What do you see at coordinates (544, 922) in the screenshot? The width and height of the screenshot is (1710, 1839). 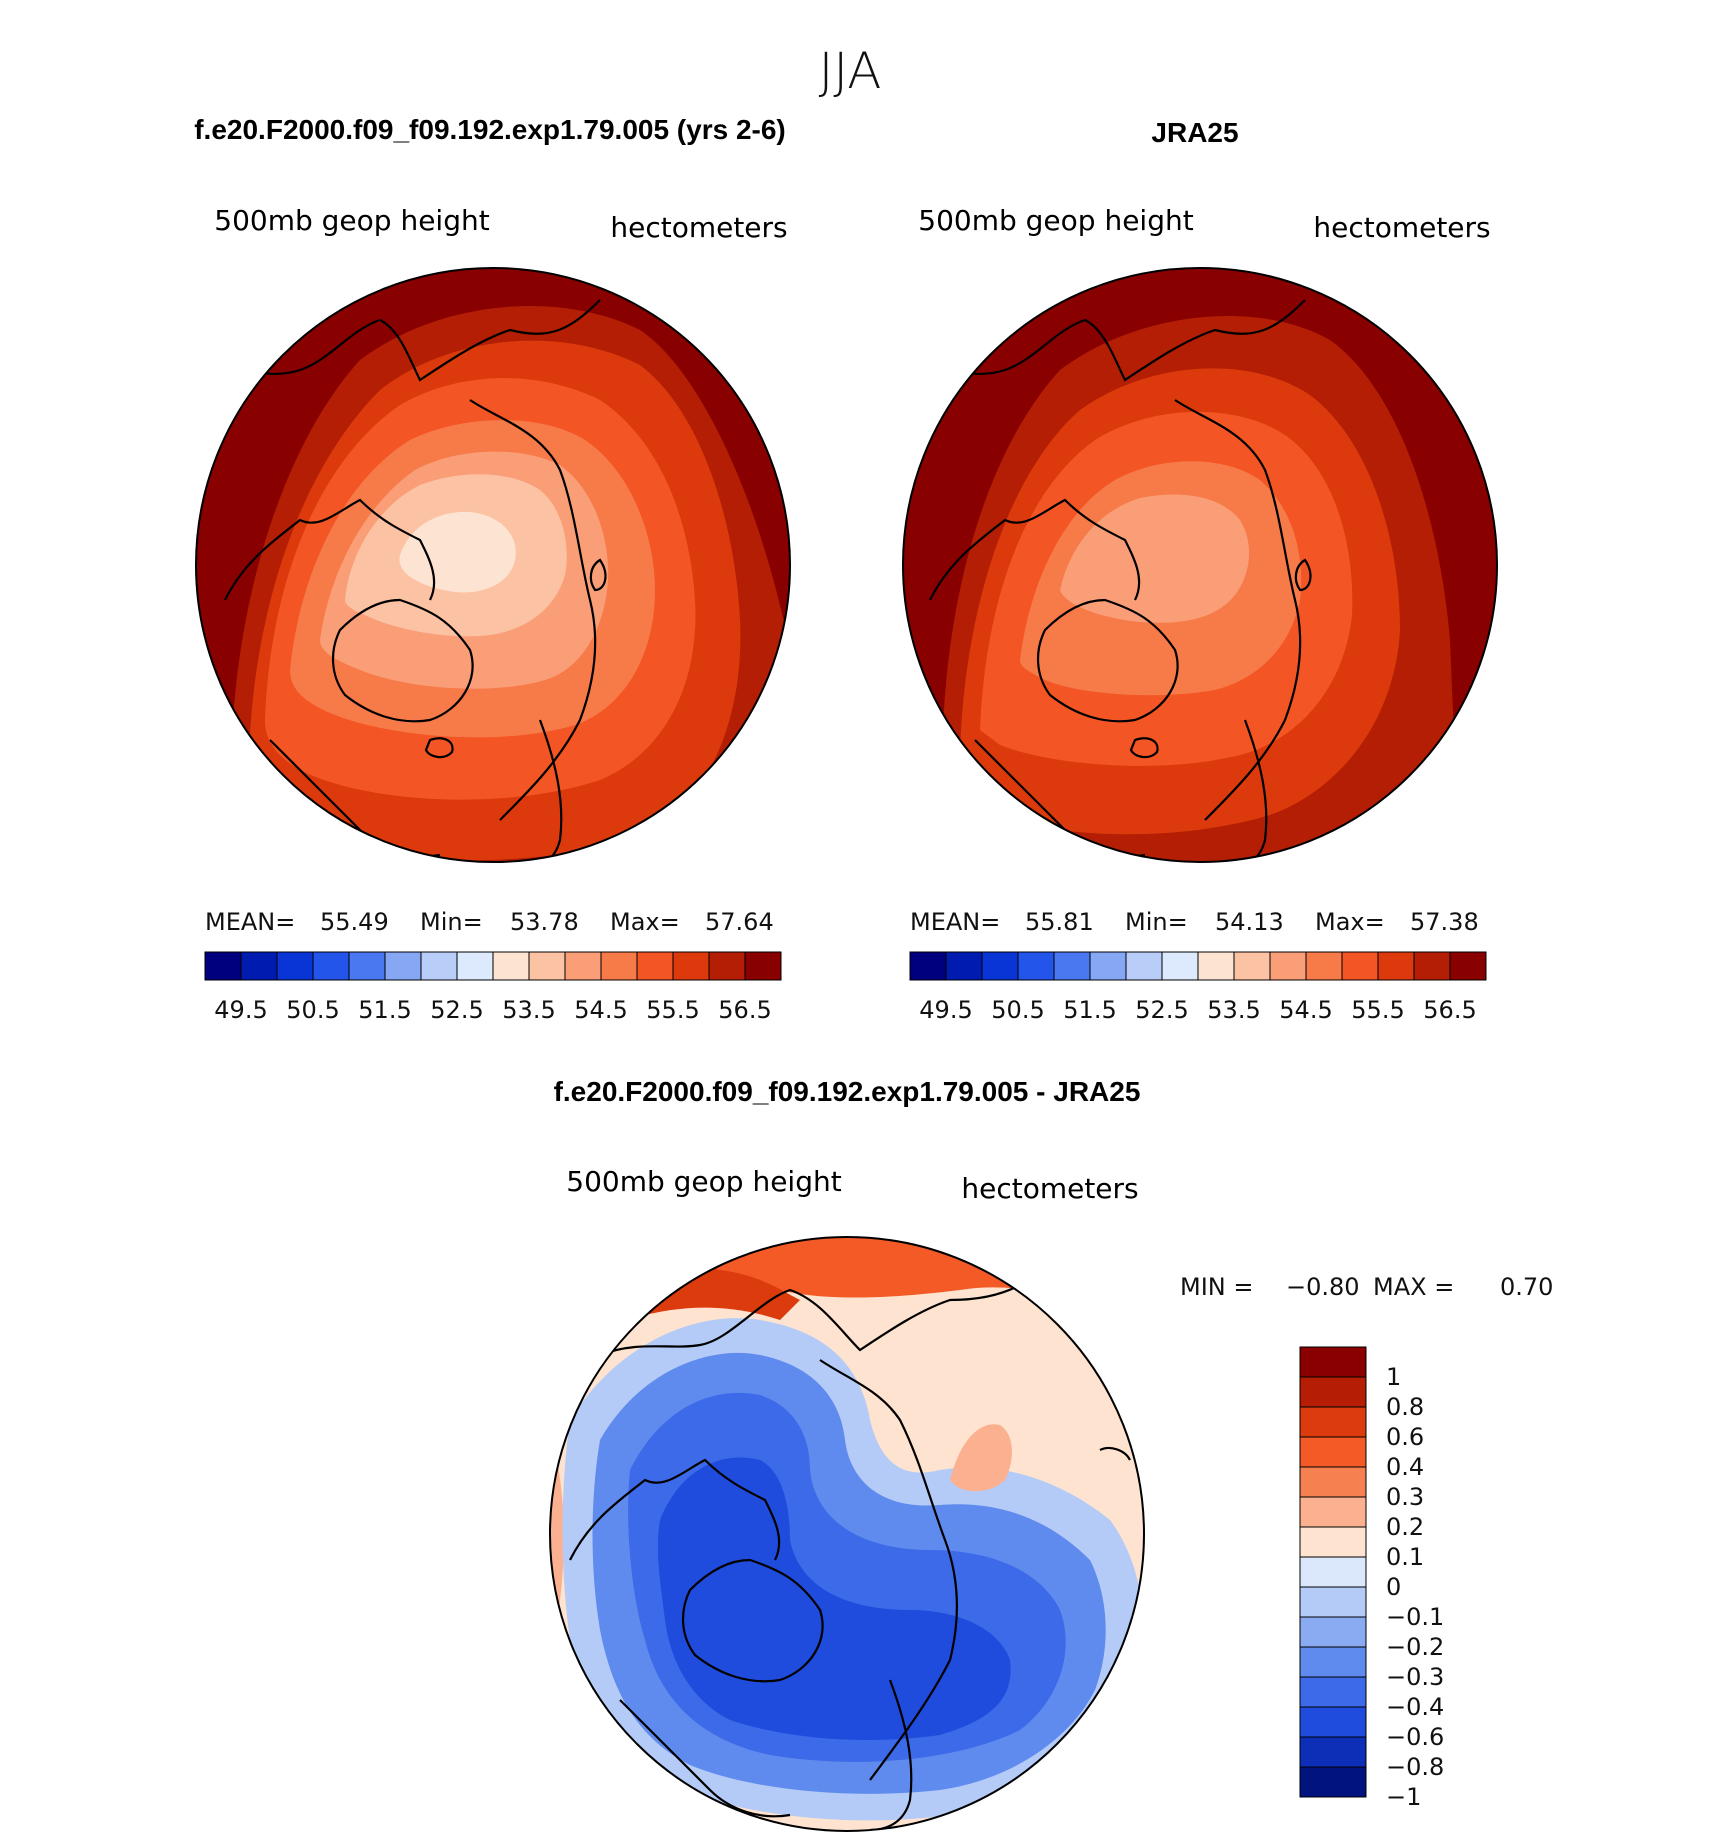 I see `model-min-value: 53.78` at bounding box center [544, 922].